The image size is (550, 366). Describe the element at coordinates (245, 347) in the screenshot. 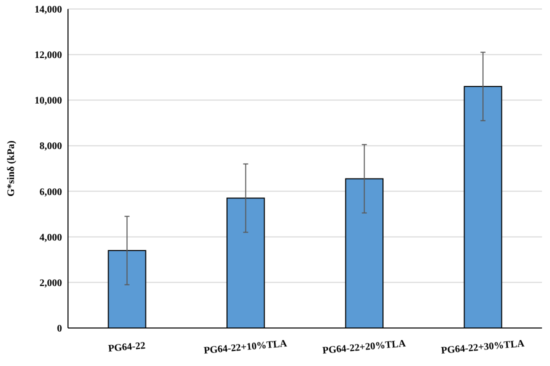

I see `x-tick-label: PG64-22+10%TLA` at that location.